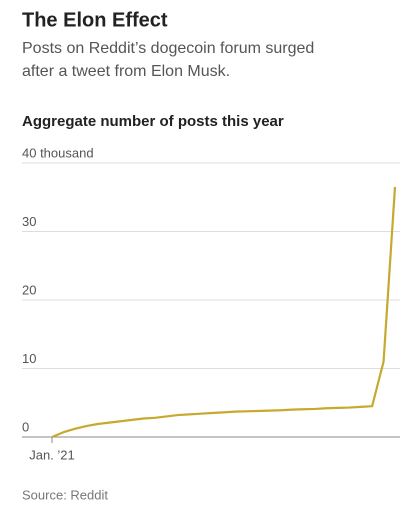 The image size is (418, 519). Describe the element at coordinates (153, 121) in the screenshot. I see `axis-title: Aggregate number of posts this year` at that location.